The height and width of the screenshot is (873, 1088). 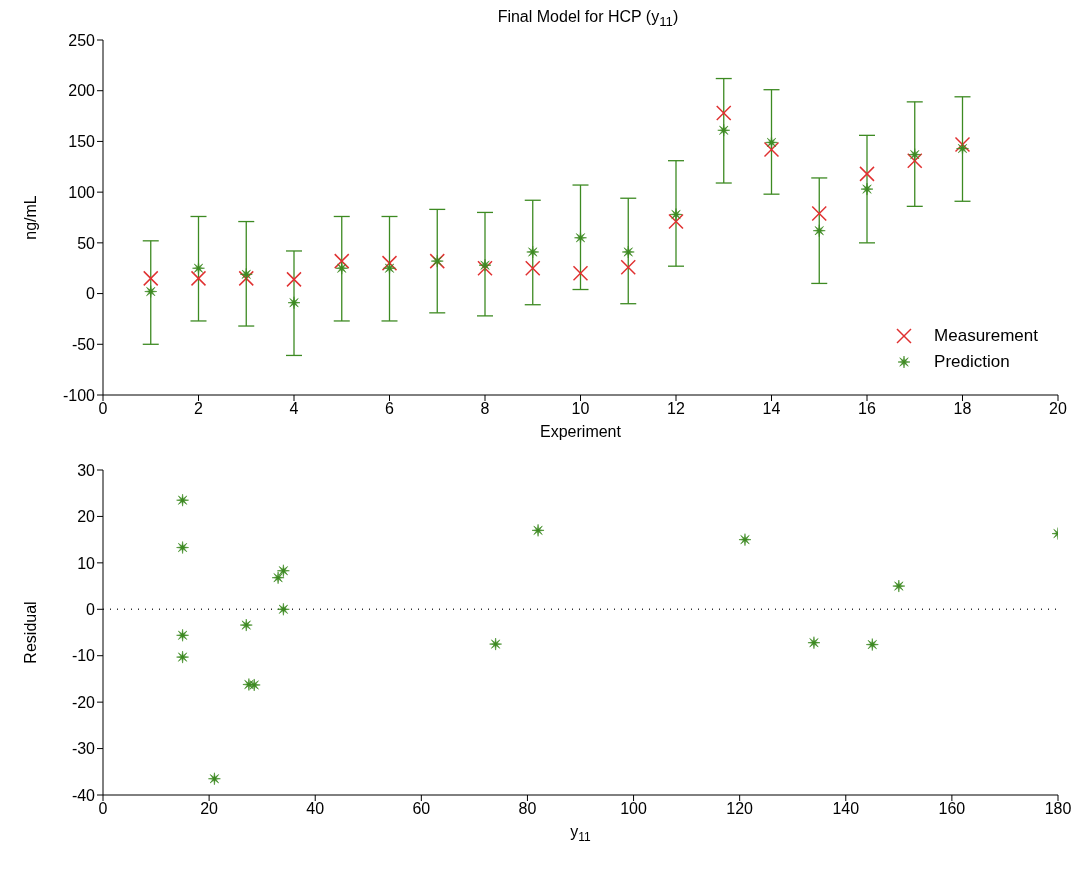 I want to click on x-tick-label: 10, so click(x=580, y=409).